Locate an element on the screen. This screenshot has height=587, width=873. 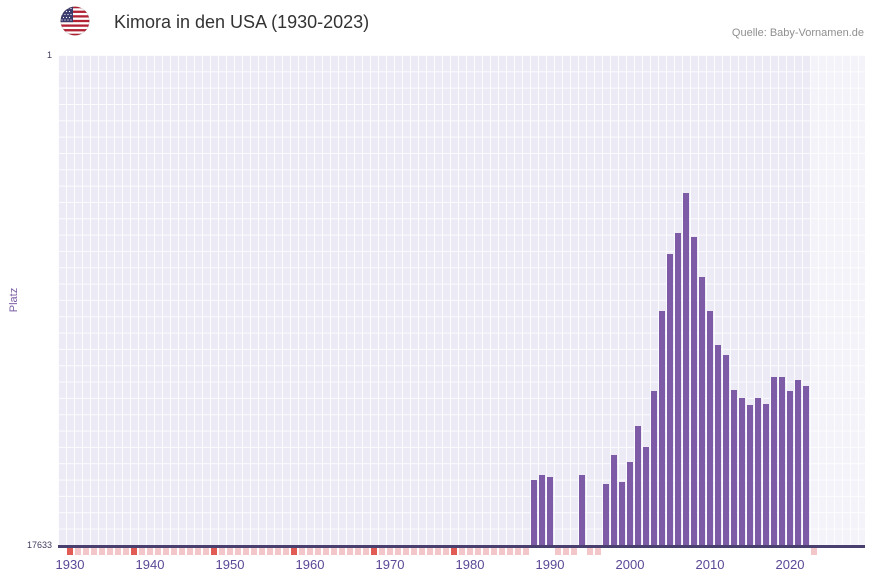
y-axis-label: Platz is located at coordinates (14, 300).